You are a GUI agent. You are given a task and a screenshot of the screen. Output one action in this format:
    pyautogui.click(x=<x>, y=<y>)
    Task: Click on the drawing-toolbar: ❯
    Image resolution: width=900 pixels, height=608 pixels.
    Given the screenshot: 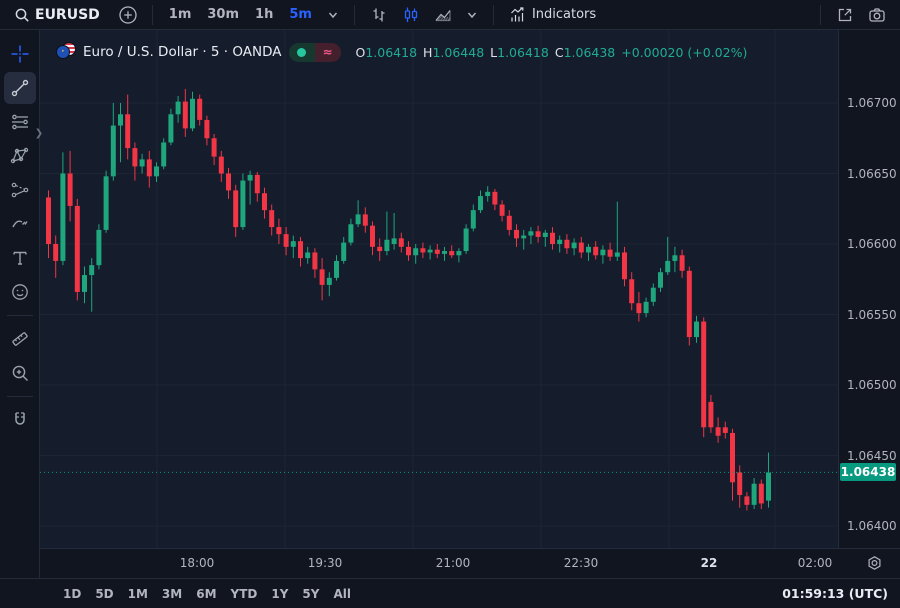 What is the action you would take?
    pyautogui.click(x=21, y=304)
    